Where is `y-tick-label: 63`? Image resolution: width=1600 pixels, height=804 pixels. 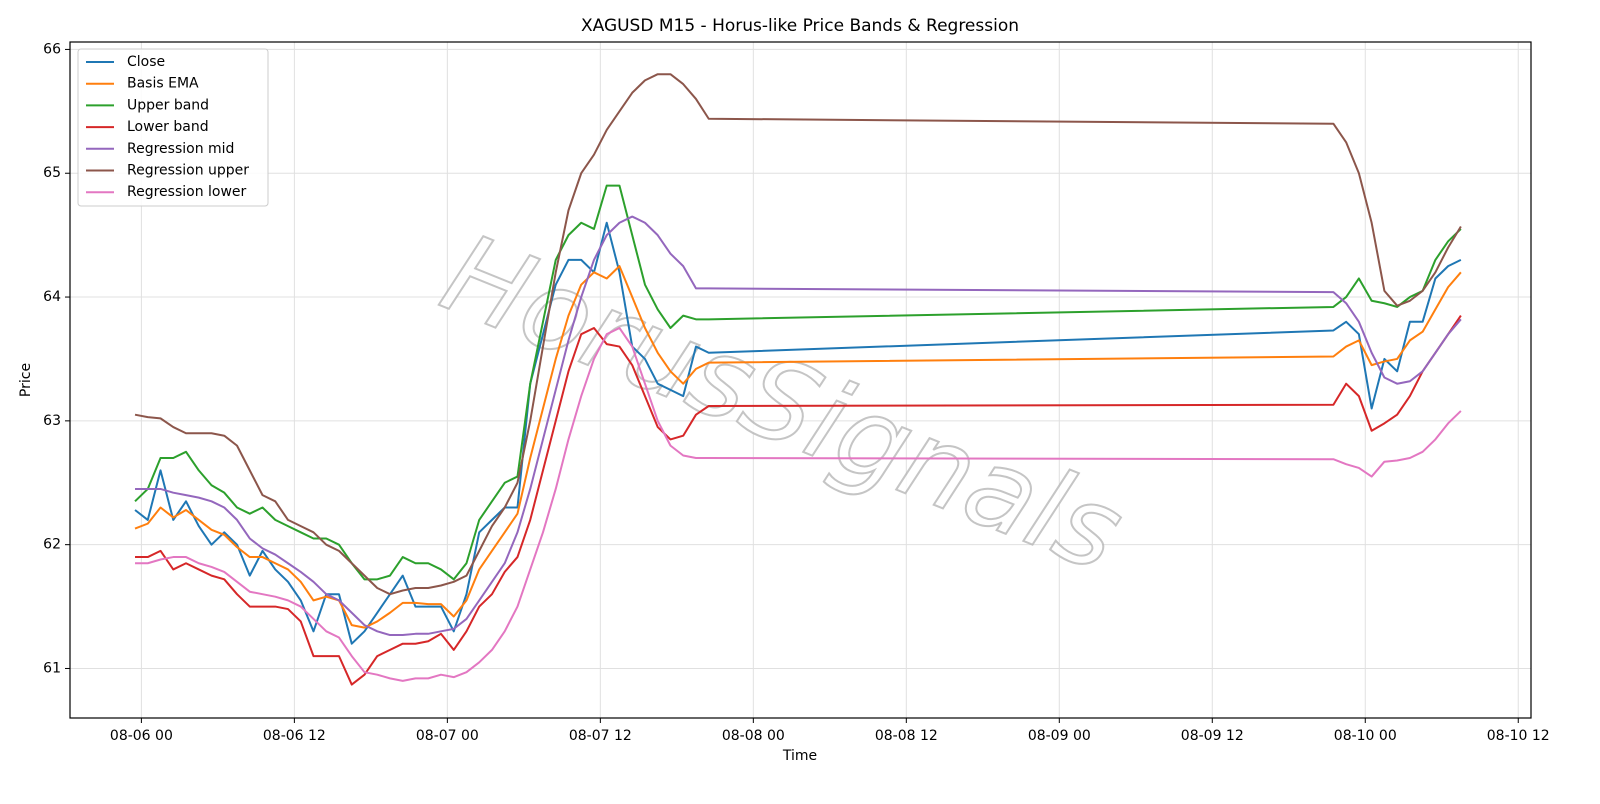
y-tick-label: 63 is located at coordinates (52, 421).